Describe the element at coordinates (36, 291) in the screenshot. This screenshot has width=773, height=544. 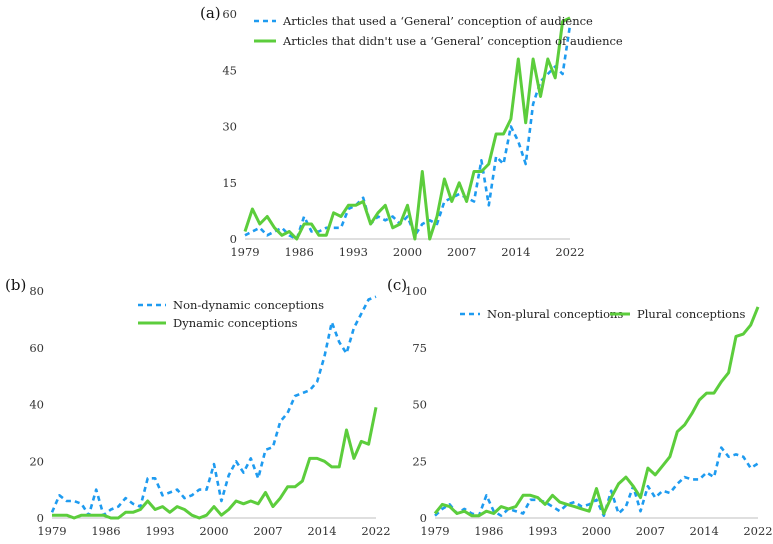
I see `y-tick-label: 80` at that location.